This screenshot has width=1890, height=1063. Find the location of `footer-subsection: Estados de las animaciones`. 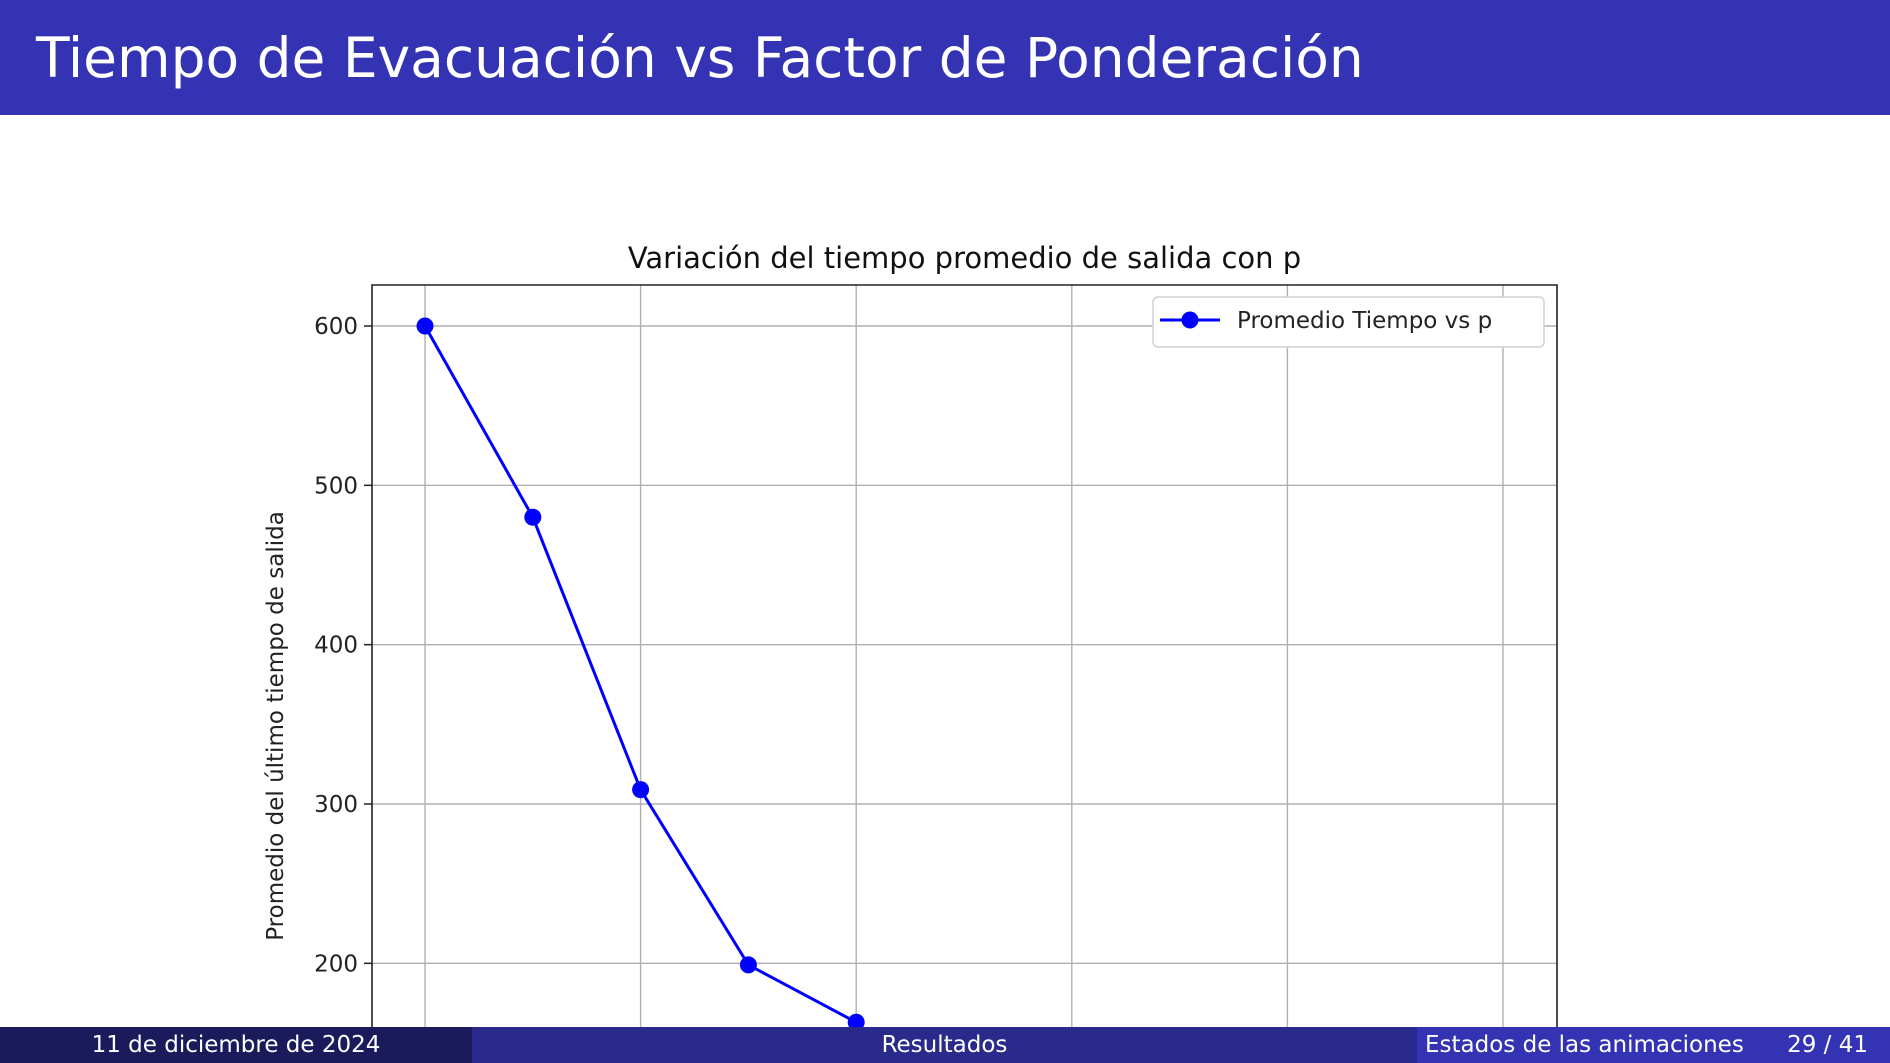

footer-subsection: Estados de las animaciones is located at coordinates (1584, 1045).